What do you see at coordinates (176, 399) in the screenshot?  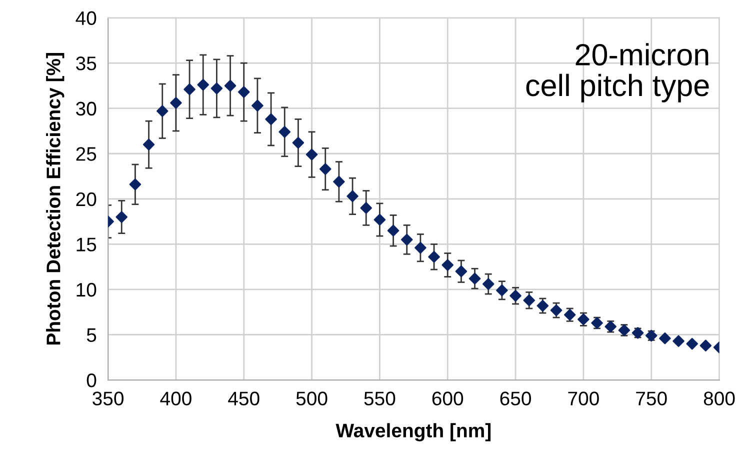 I see `x-tick-label: 400` at bounding box center [176, 399].